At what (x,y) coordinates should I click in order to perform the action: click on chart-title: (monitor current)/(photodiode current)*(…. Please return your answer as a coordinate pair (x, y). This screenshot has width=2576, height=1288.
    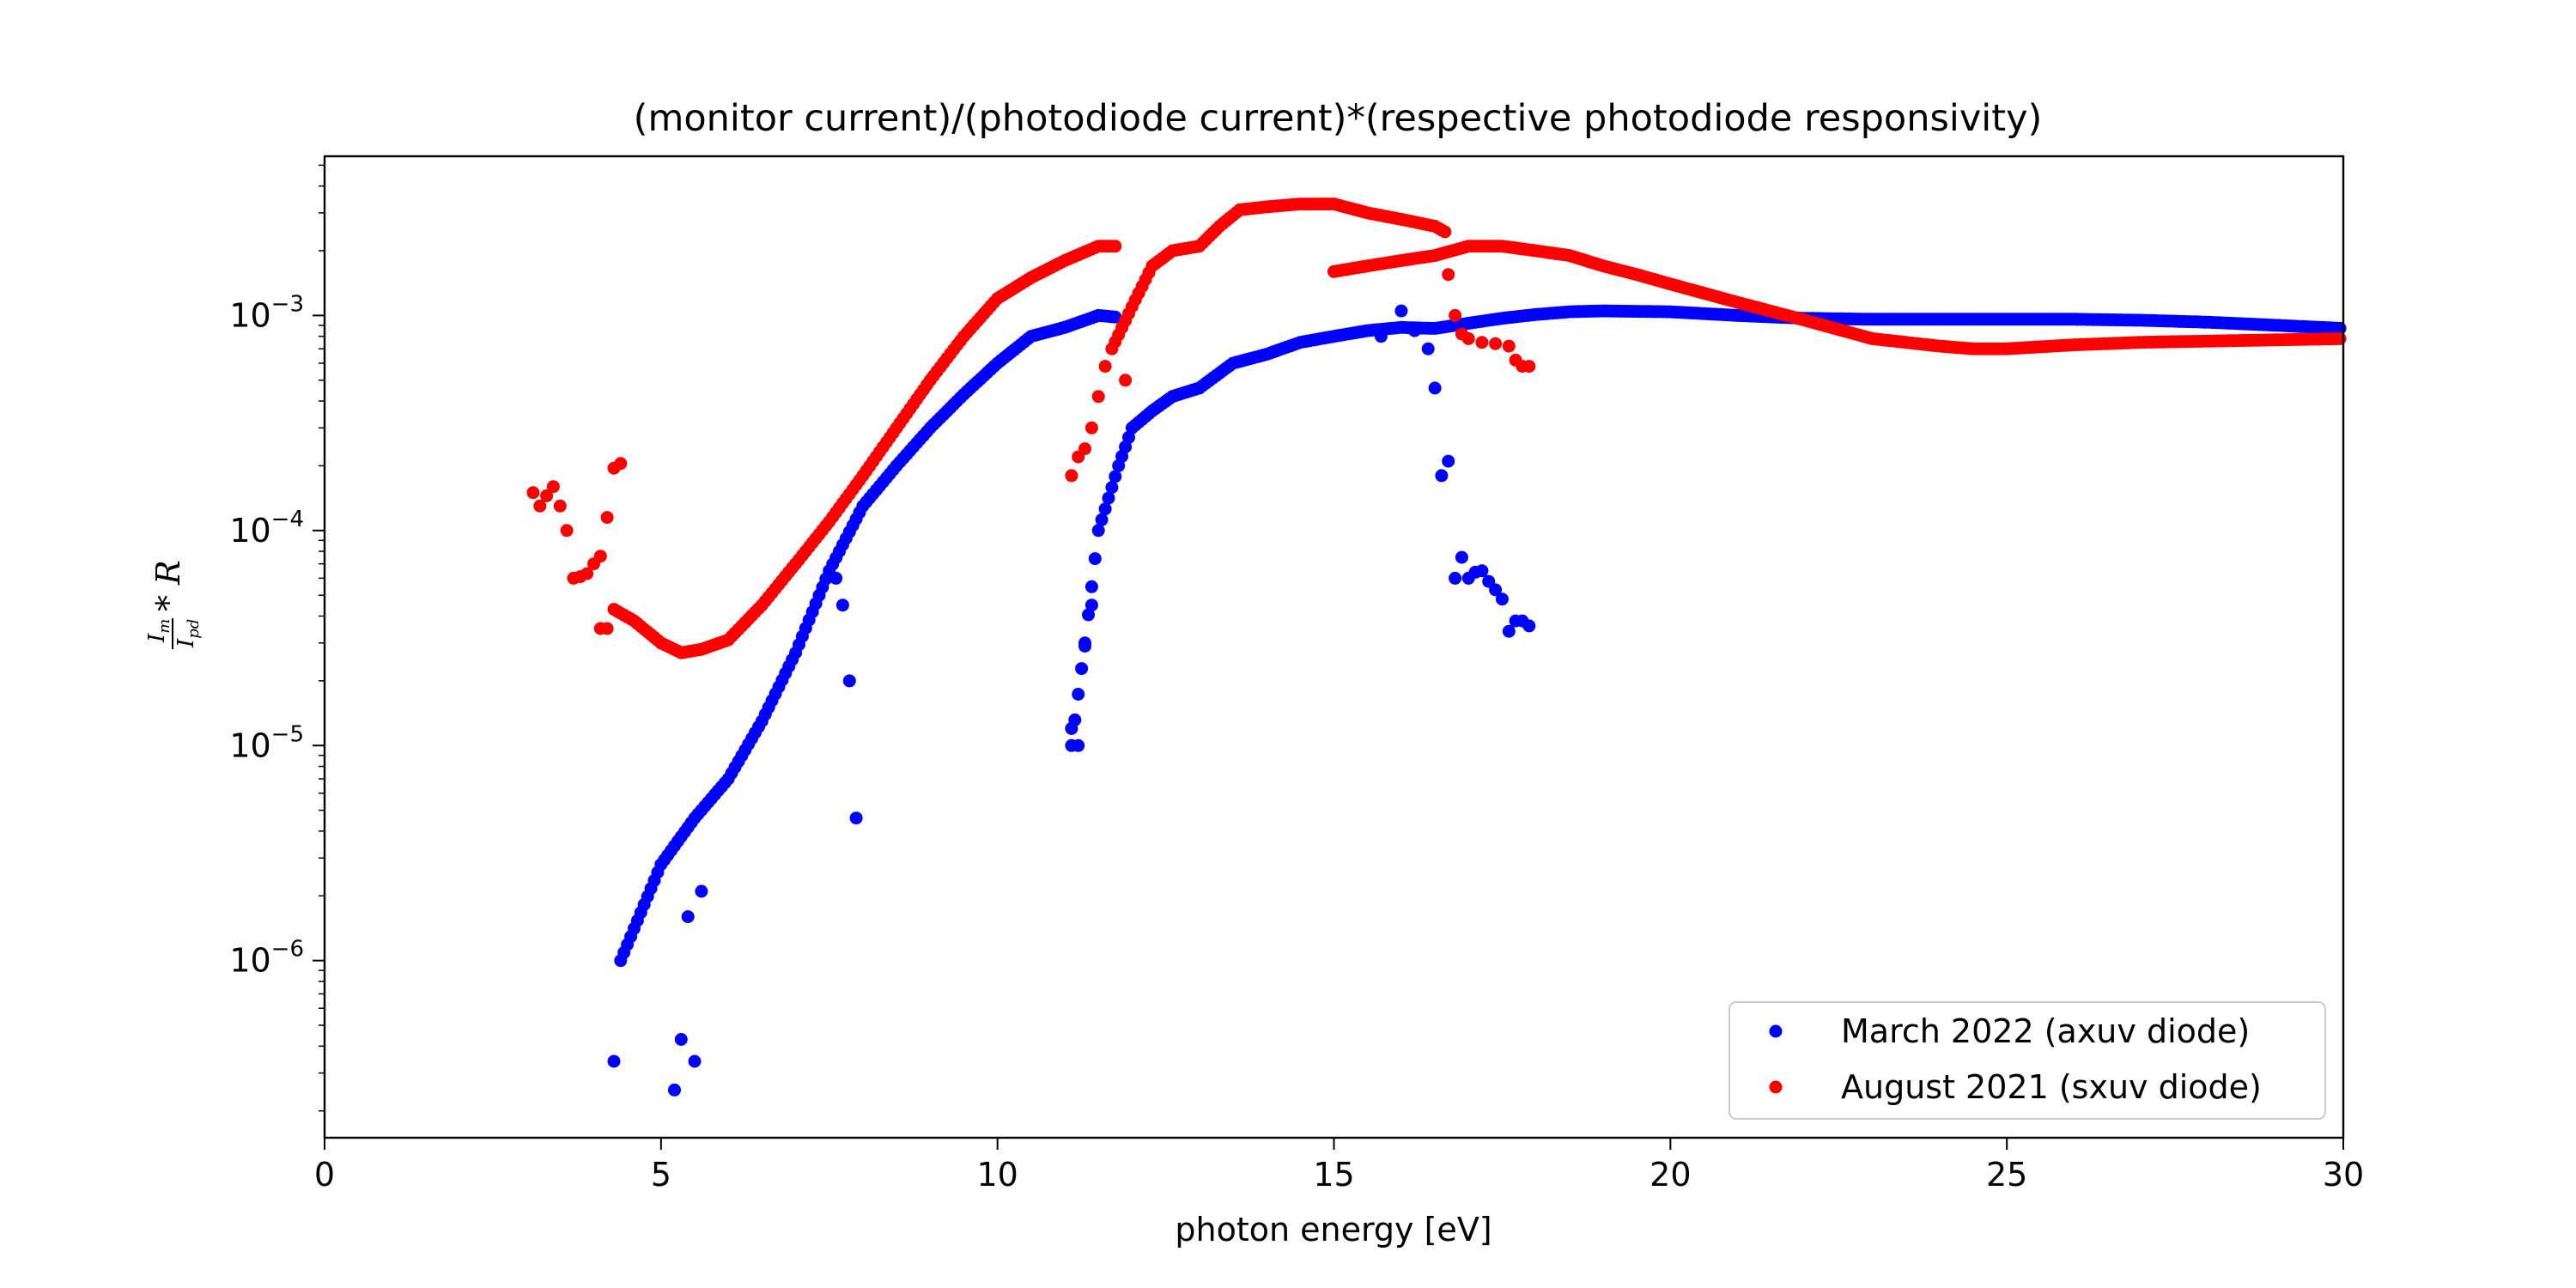
    Looking at the image, I should click on (1338, 118).